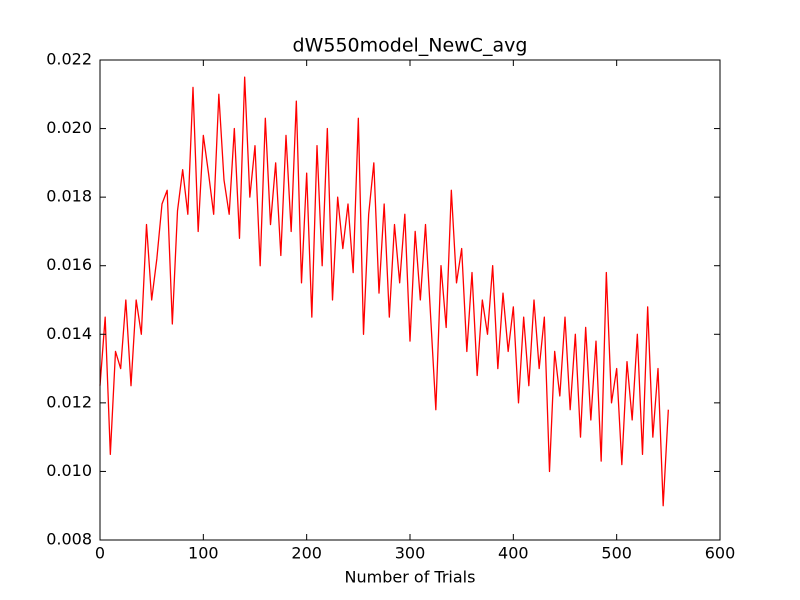  I want to click on x-tick-label: 600, so click(720, 553).